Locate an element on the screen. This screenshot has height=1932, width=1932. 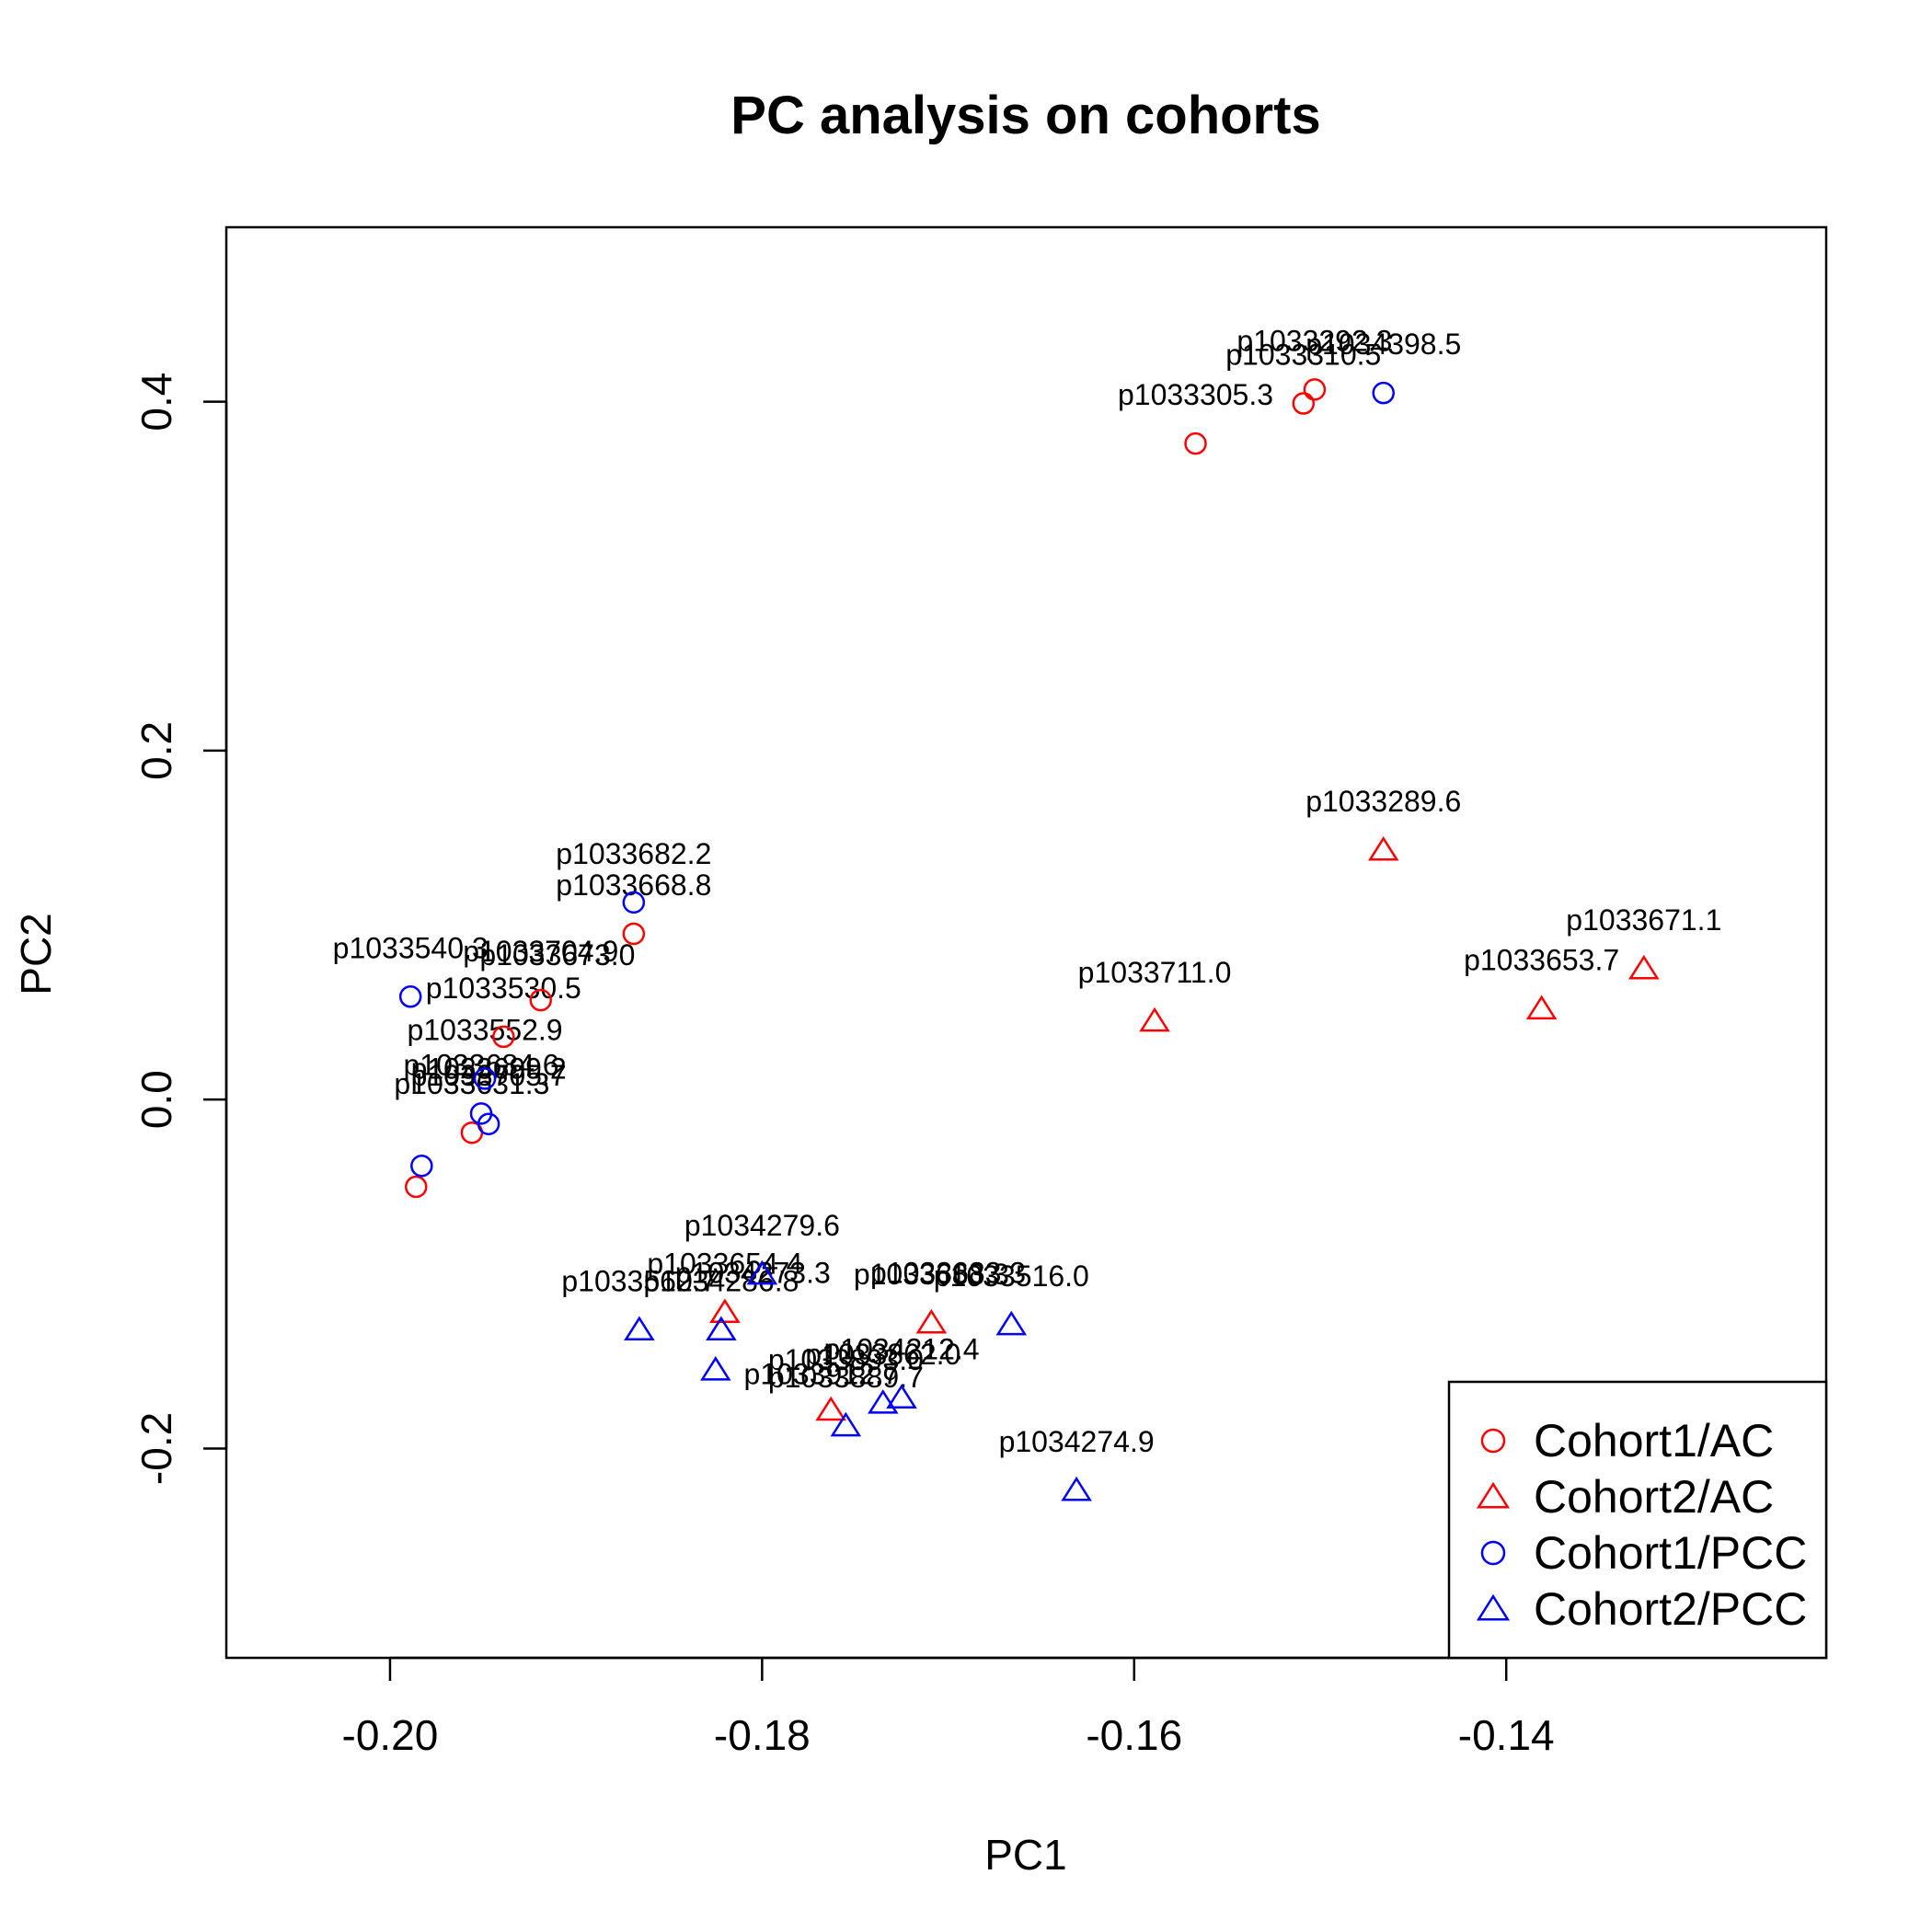
legend-label: Cohort1/AC is located at coordinates (1654, 1440).